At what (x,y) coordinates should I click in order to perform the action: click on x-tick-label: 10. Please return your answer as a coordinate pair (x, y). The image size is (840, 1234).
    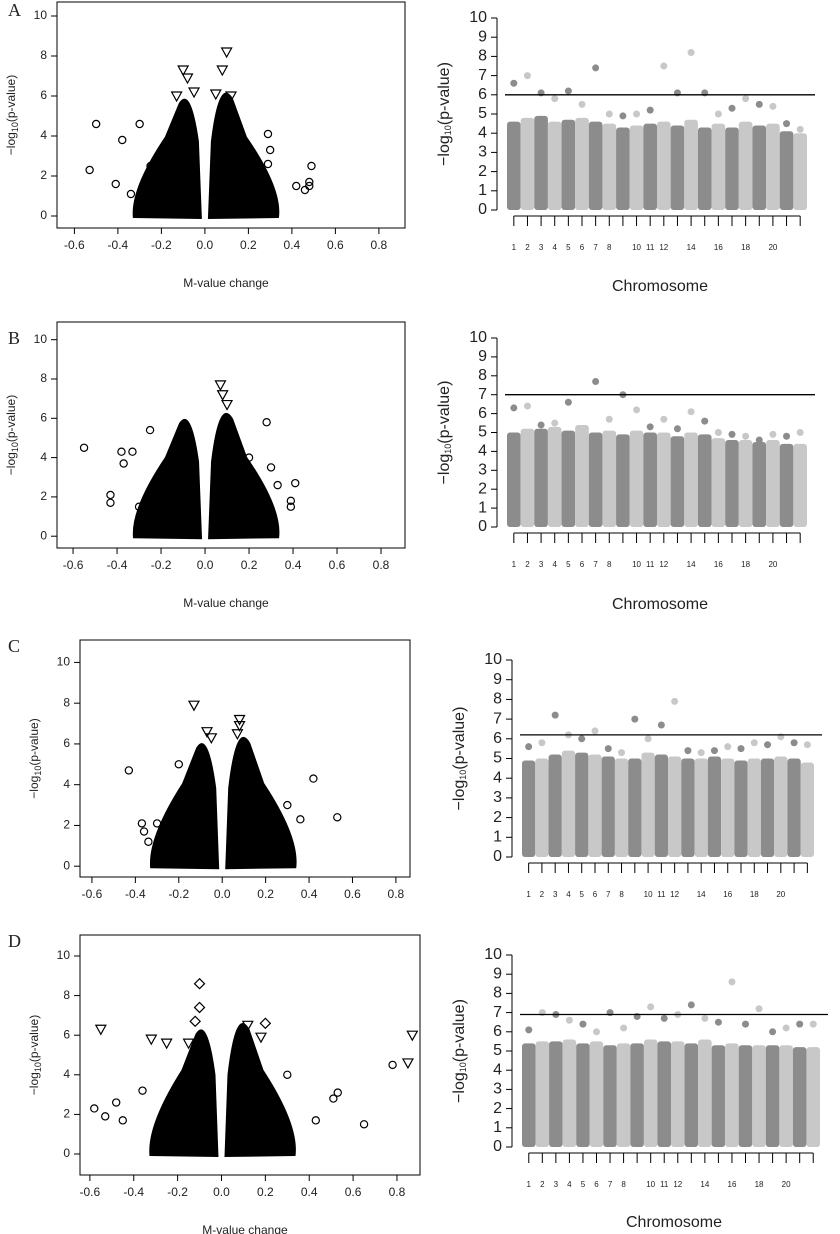
    Looking at the image, I should click on (650, 1184).